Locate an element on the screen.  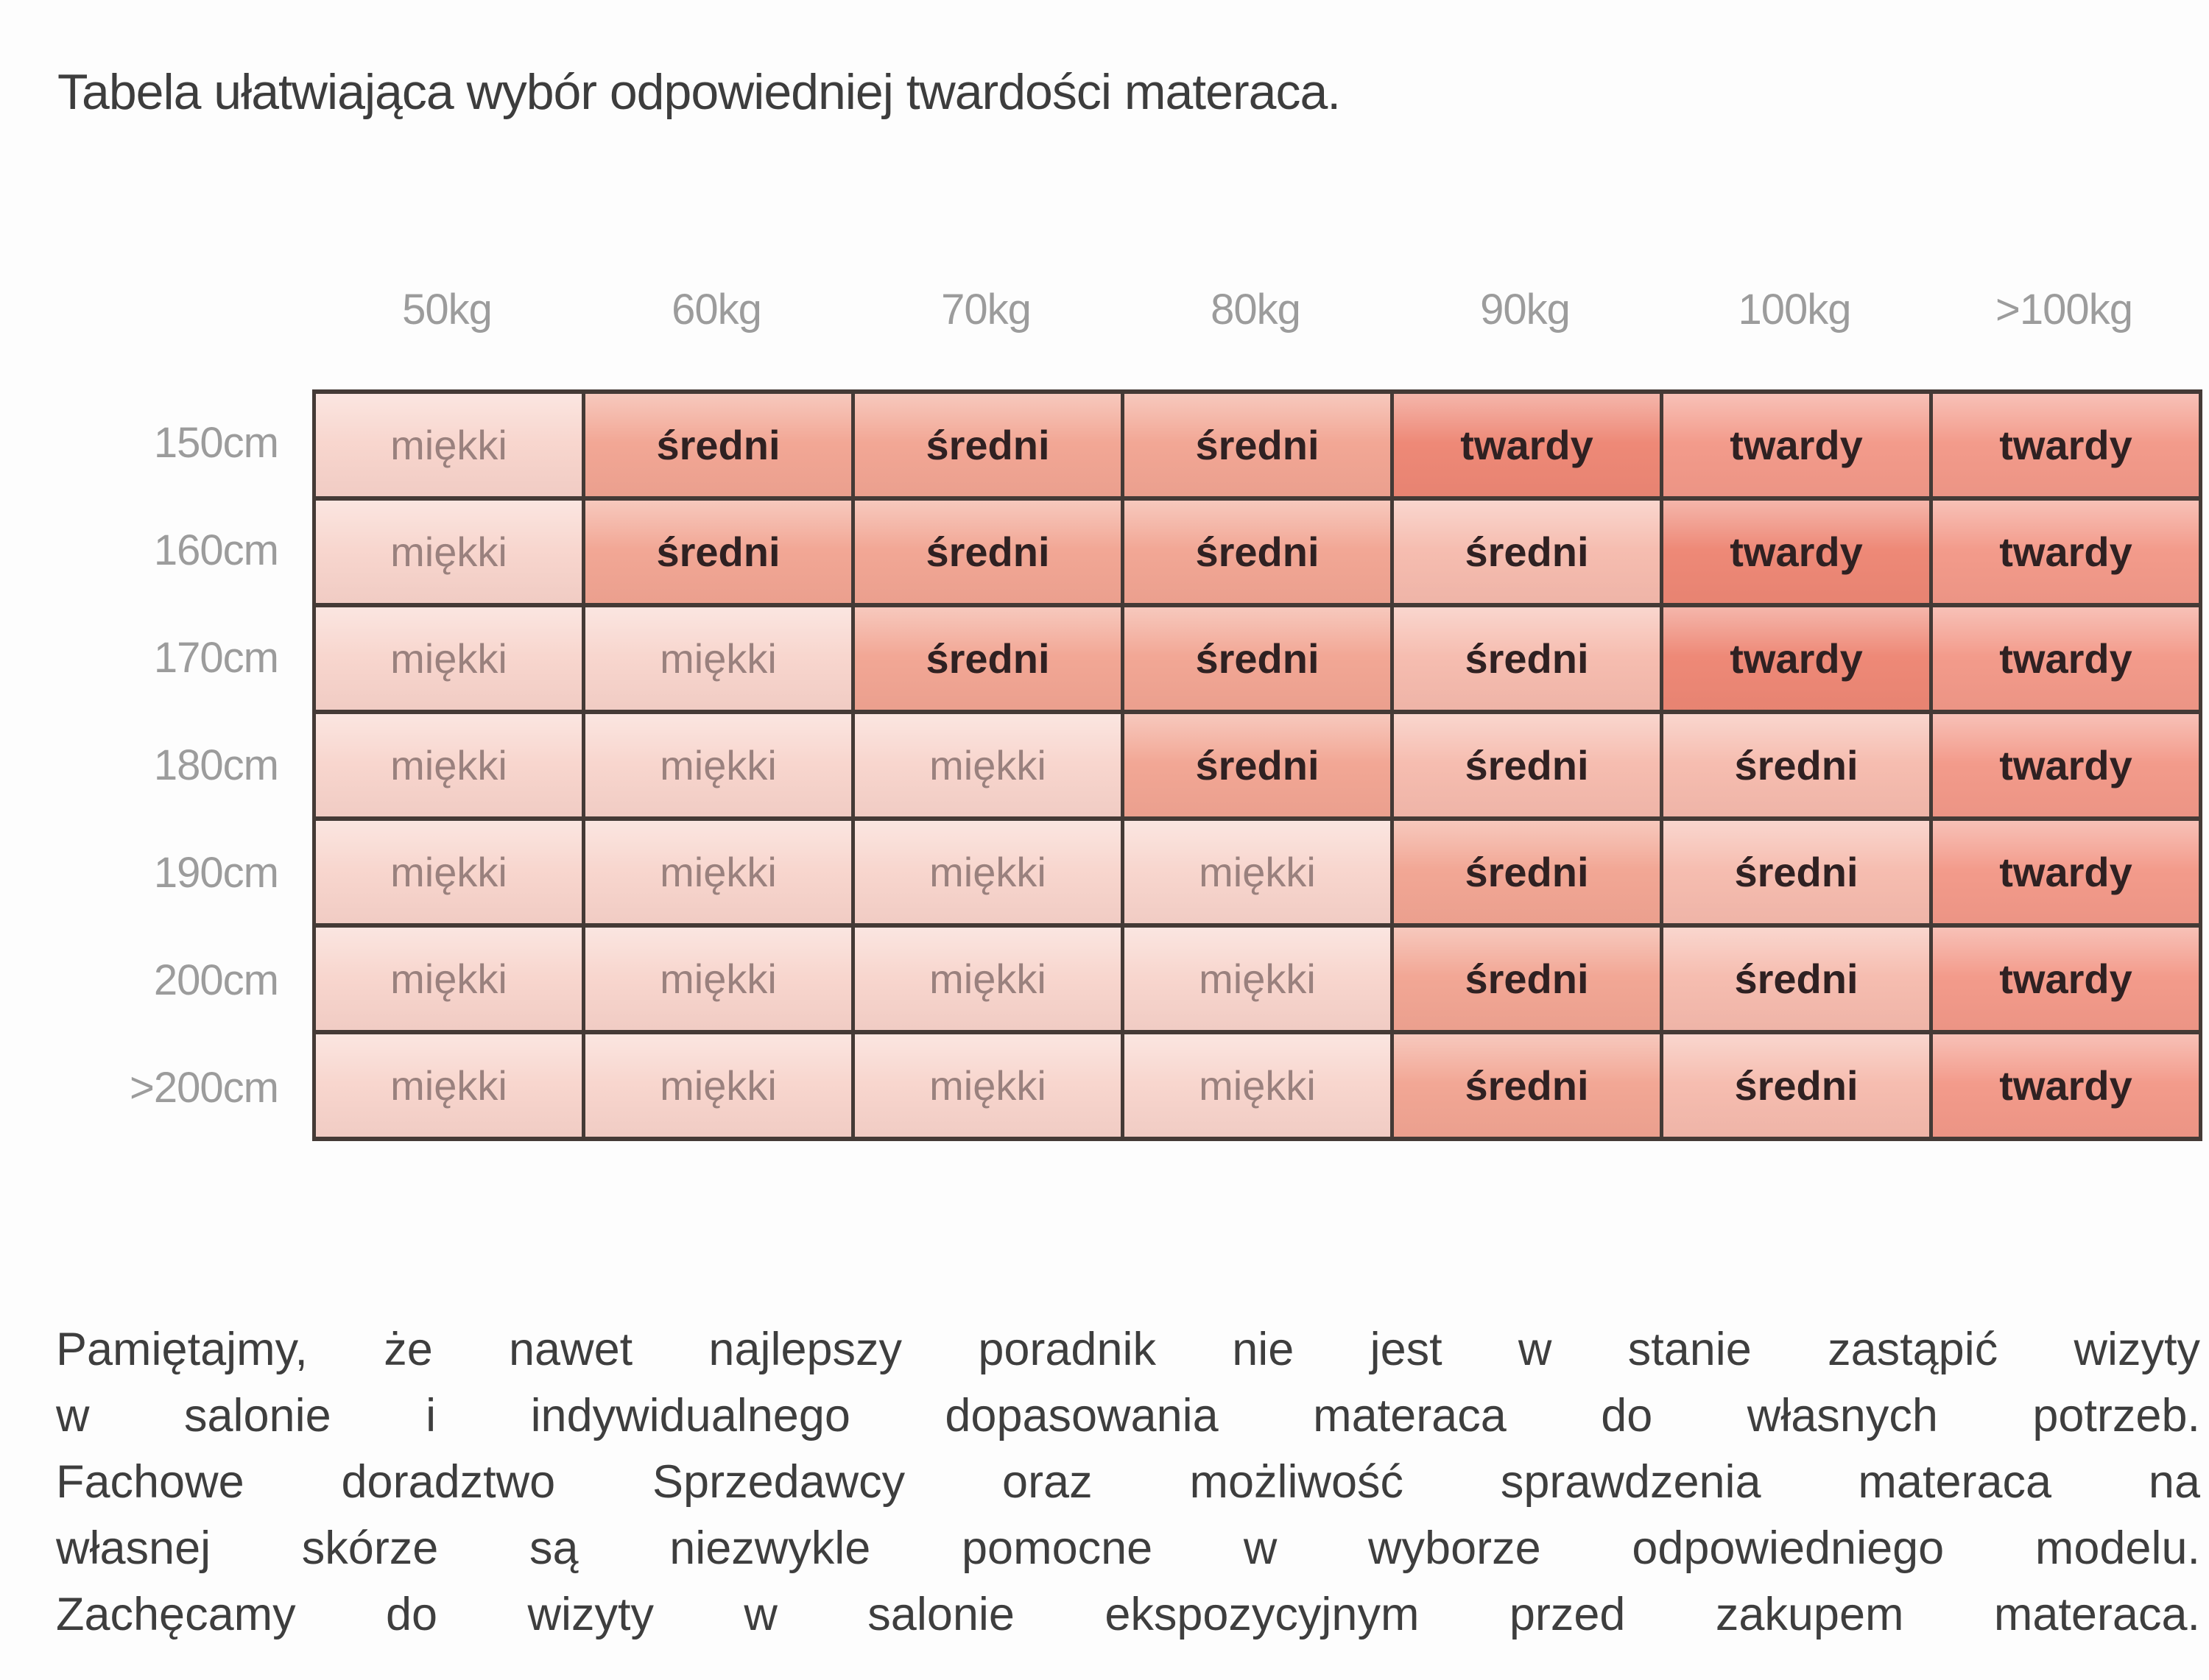
table-cell-170cm-60kg: miękki is located at coordinates (720, 660).